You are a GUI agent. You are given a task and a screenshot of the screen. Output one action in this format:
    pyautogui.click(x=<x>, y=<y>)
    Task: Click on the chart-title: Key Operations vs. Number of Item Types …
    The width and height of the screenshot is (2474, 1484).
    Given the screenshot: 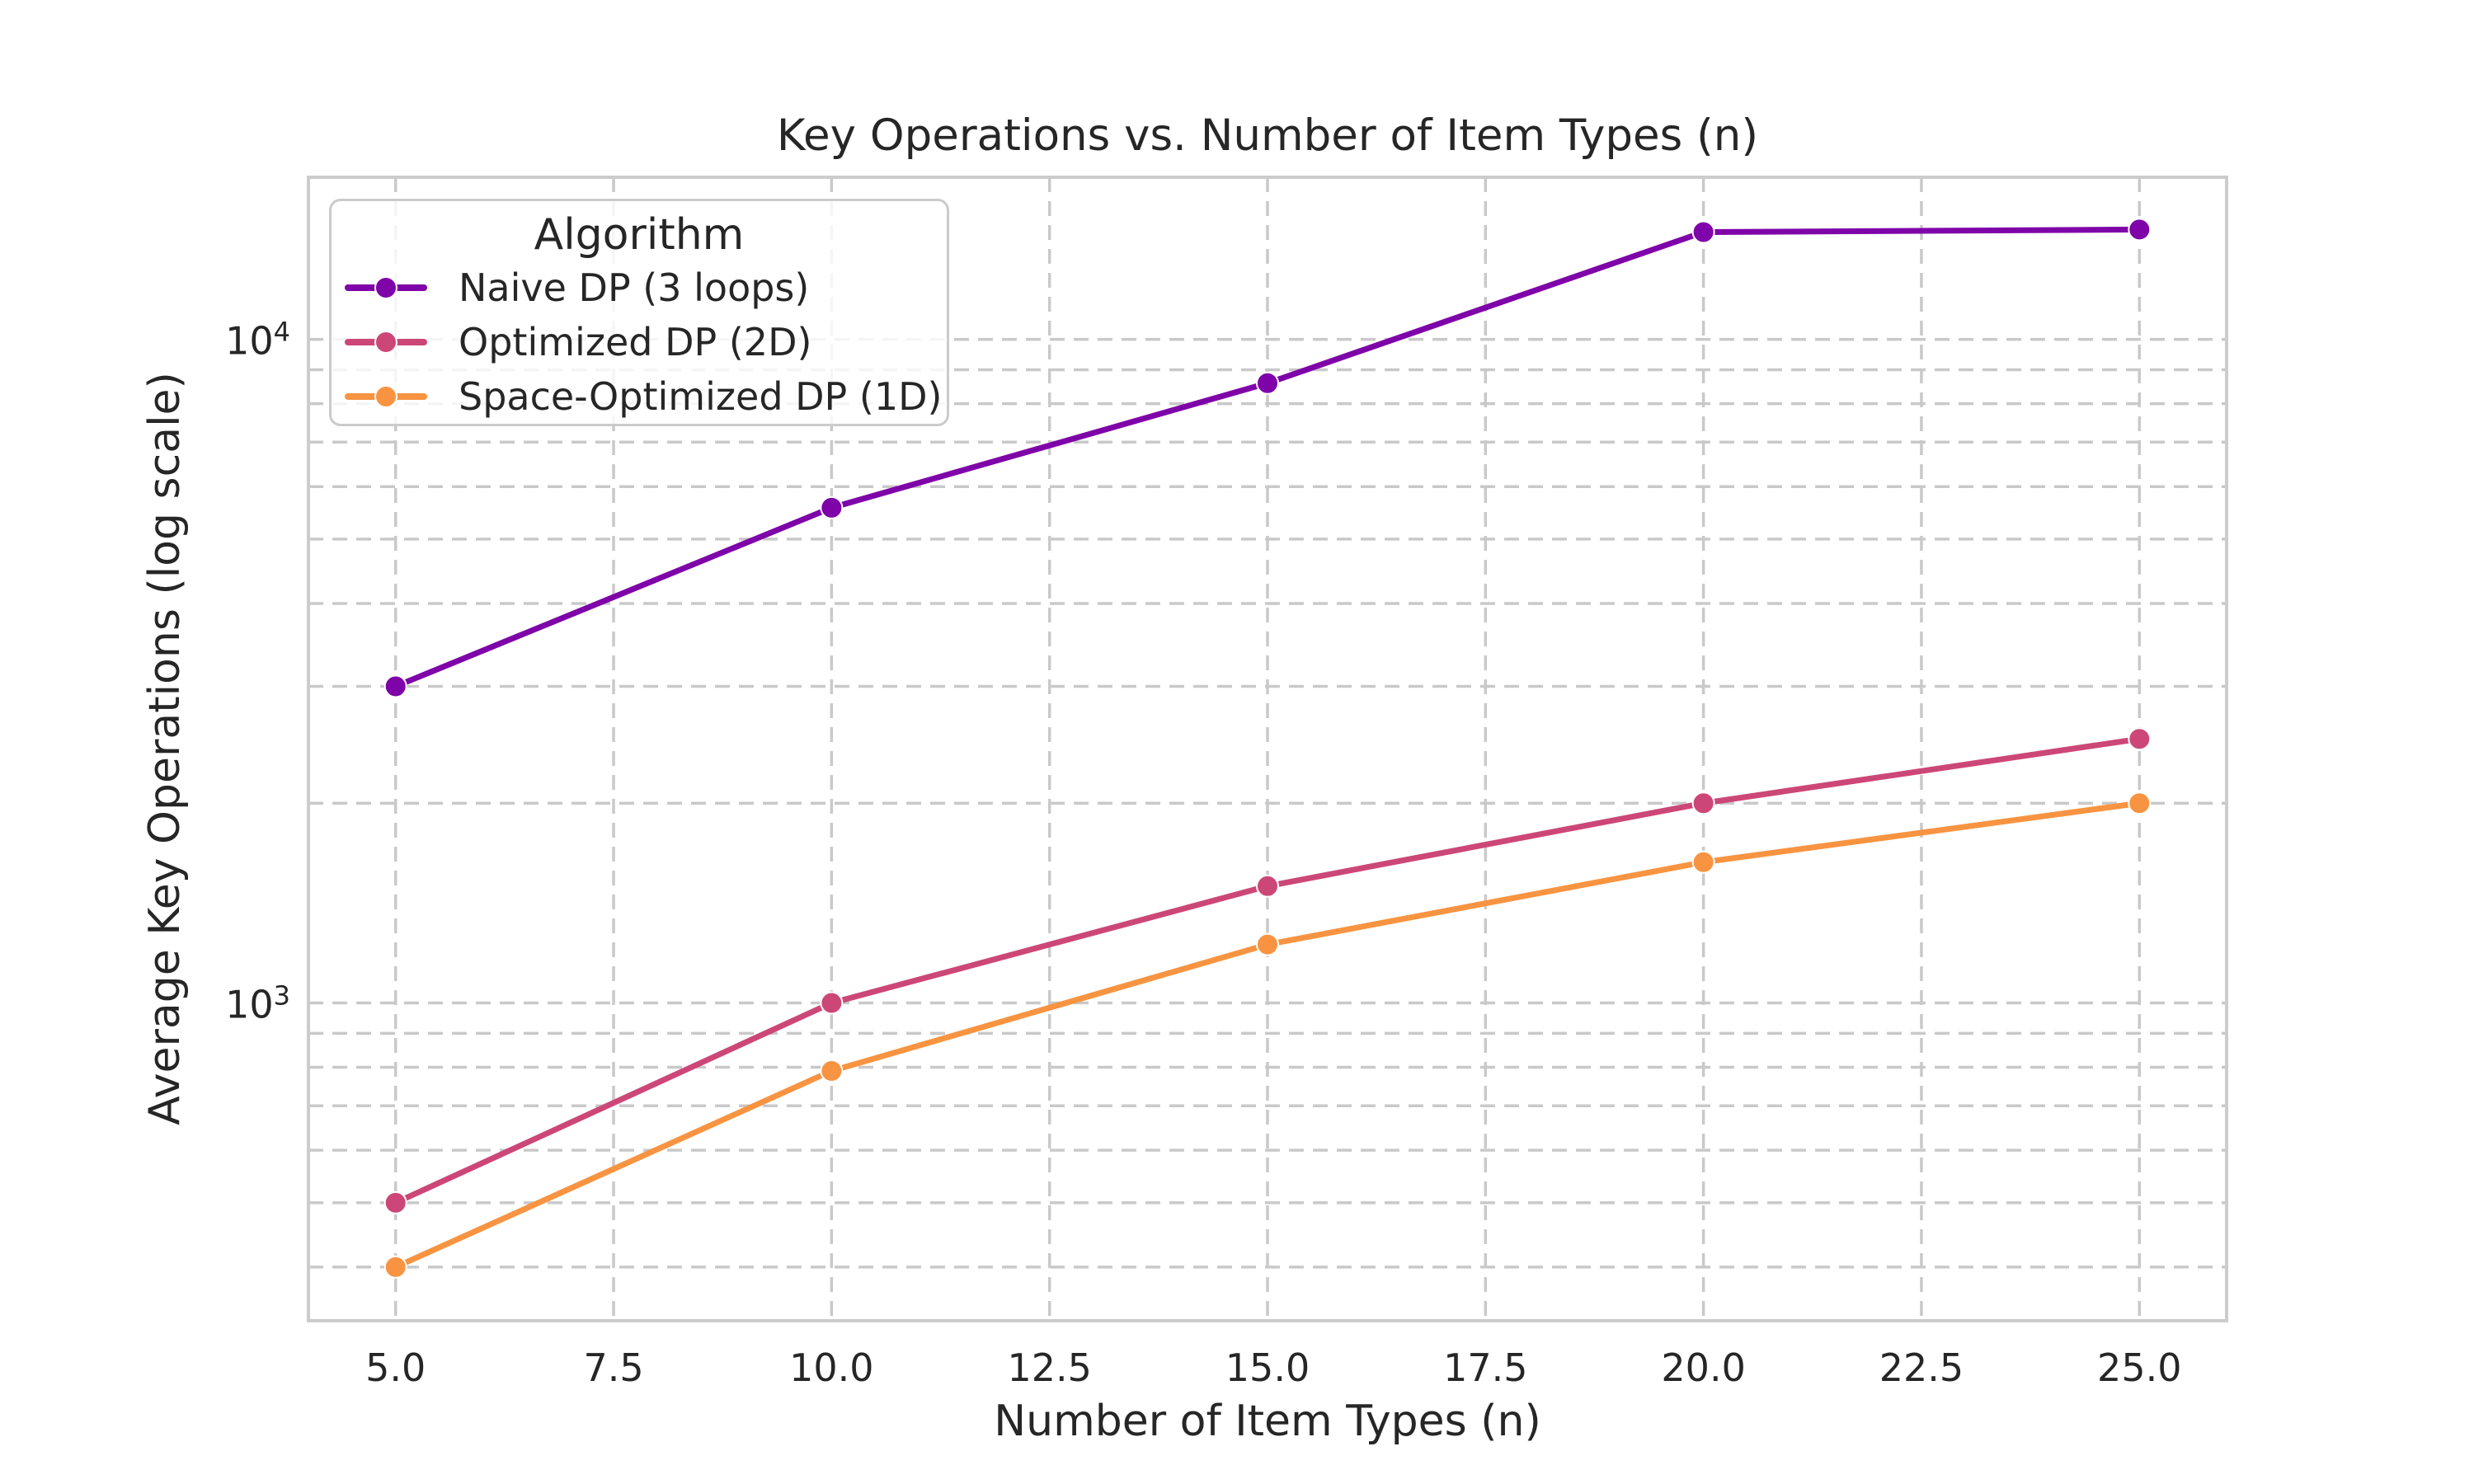 What is the action you would take?
    pyautogui.click(x=1267, y=135)
    